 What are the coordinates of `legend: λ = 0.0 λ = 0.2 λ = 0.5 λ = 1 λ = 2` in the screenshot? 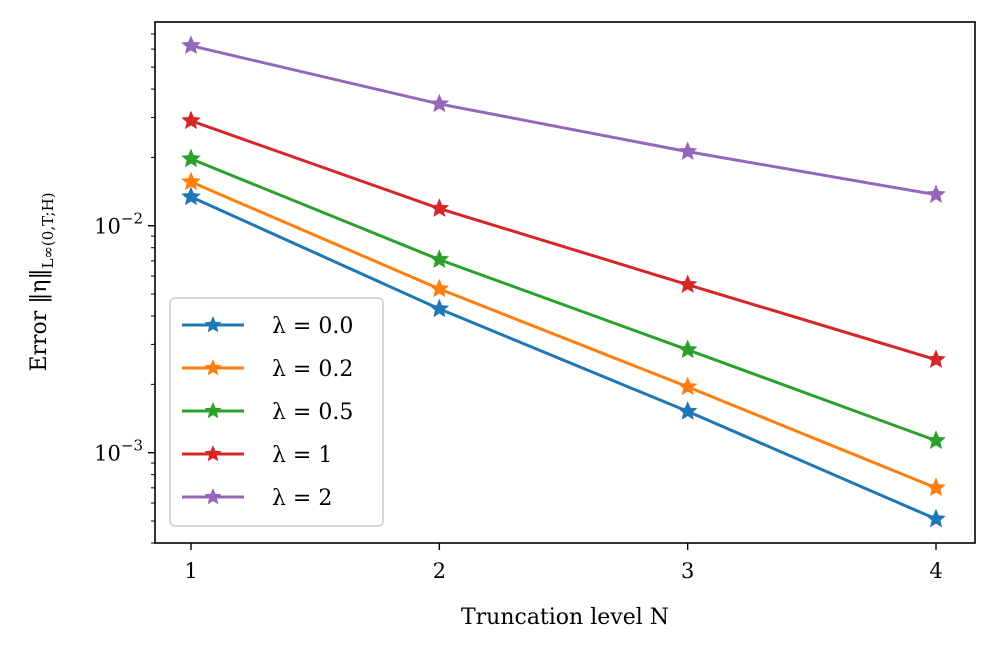 It's located at (276, 412).